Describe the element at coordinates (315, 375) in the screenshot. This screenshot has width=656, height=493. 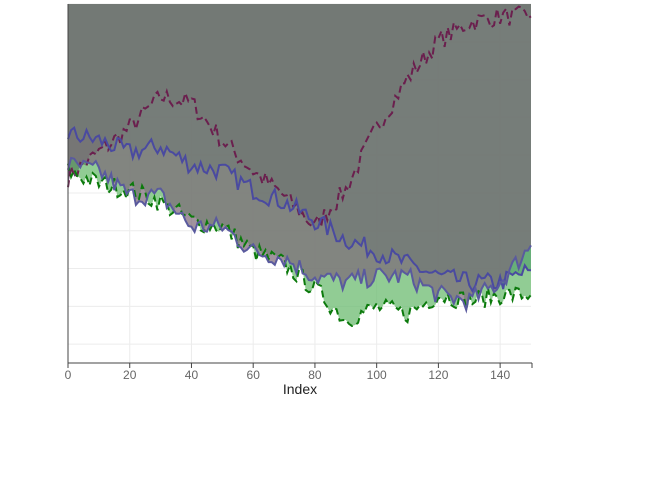
I see `x-tick-label-4: 80` at that location.